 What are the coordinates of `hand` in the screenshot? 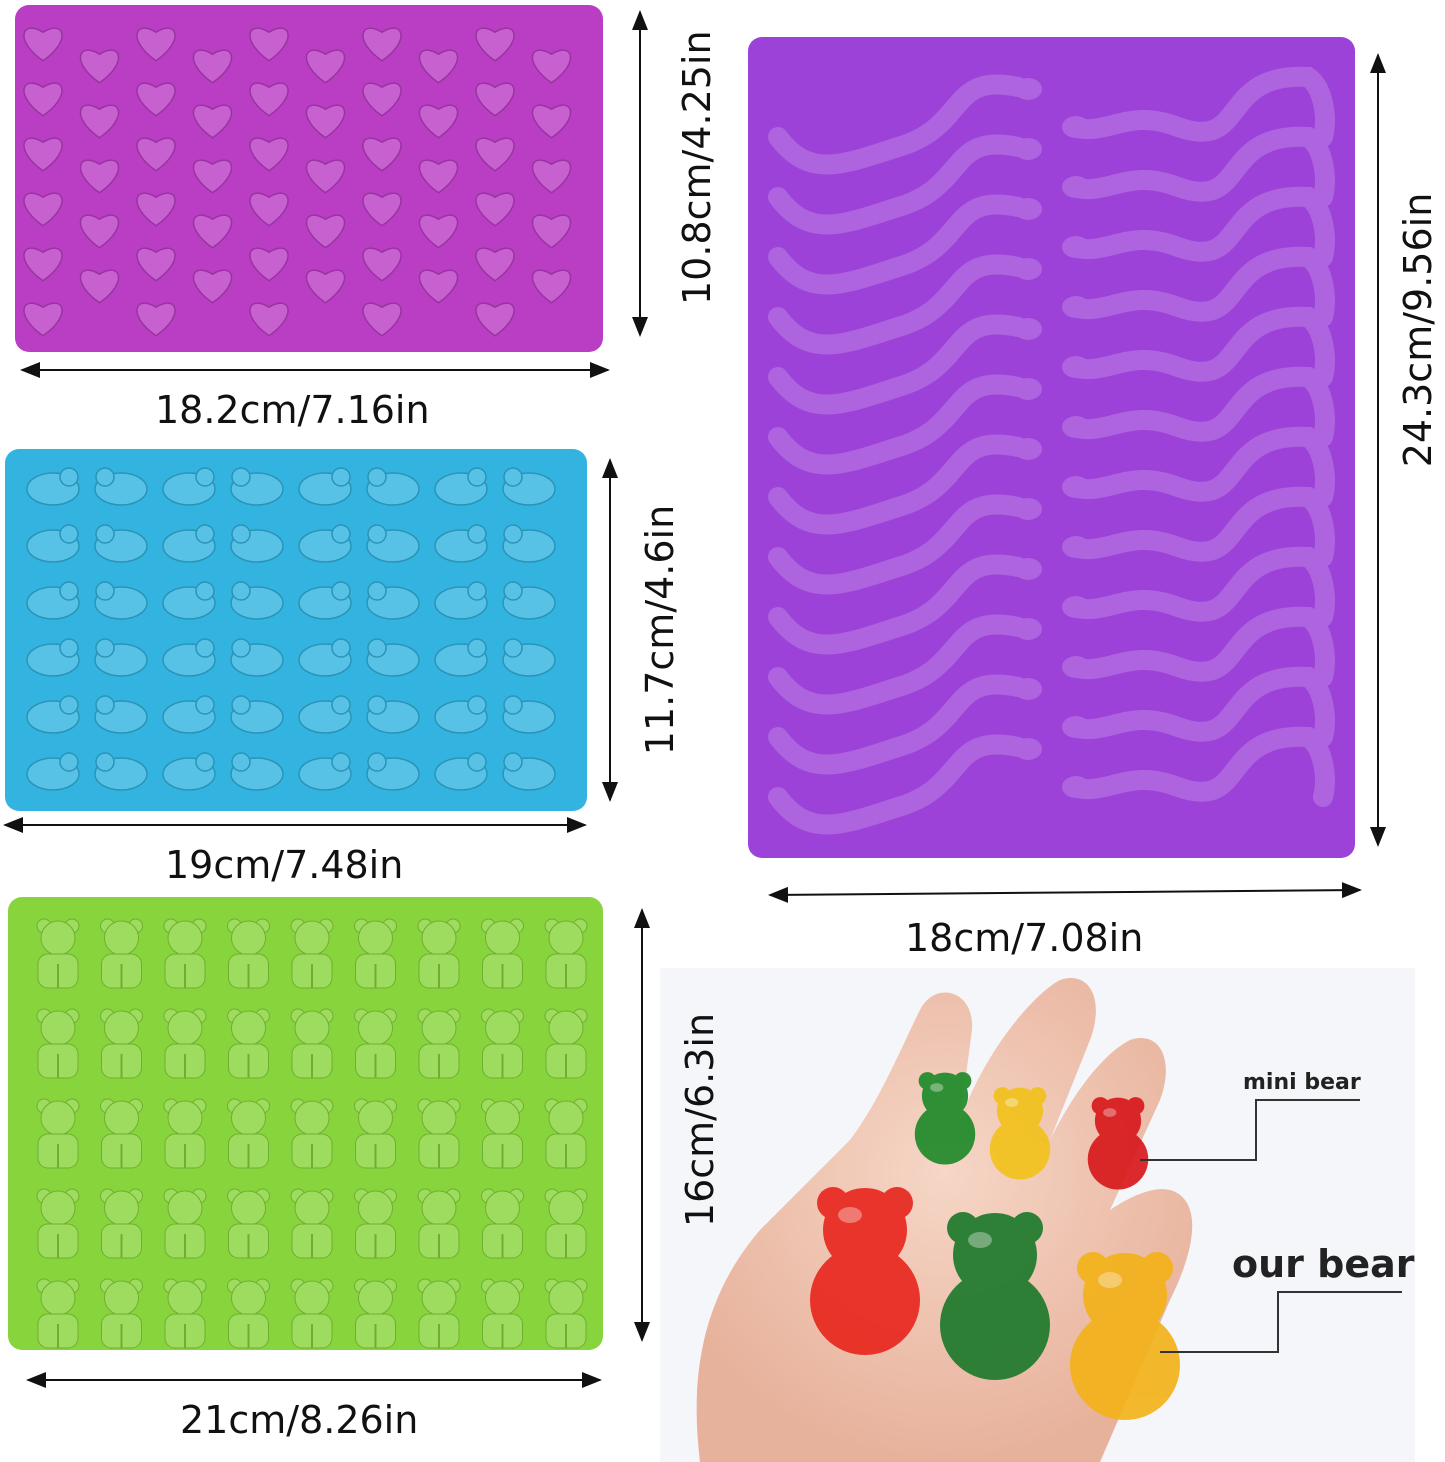 It's located at (944, 1220).